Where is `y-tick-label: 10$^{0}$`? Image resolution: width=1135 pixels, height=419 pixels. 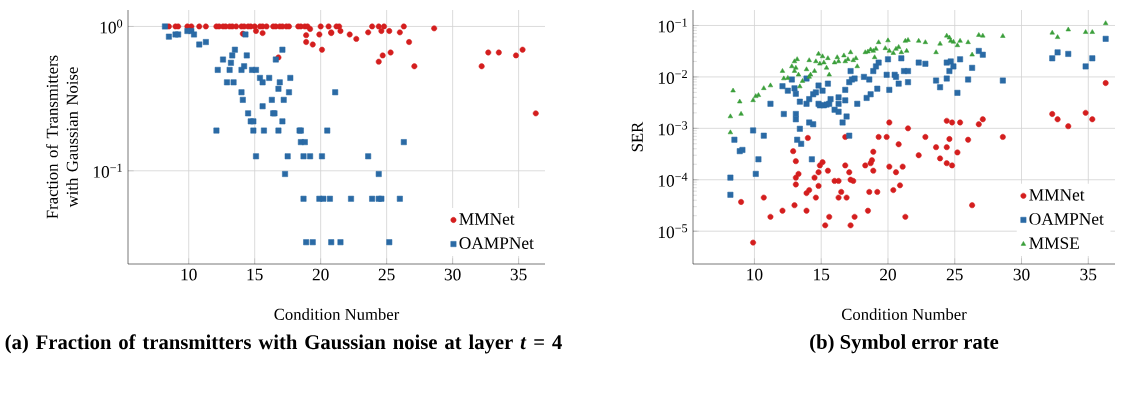
y-tick-label: 10$^{0}$ is located at coordinates (111, 26).